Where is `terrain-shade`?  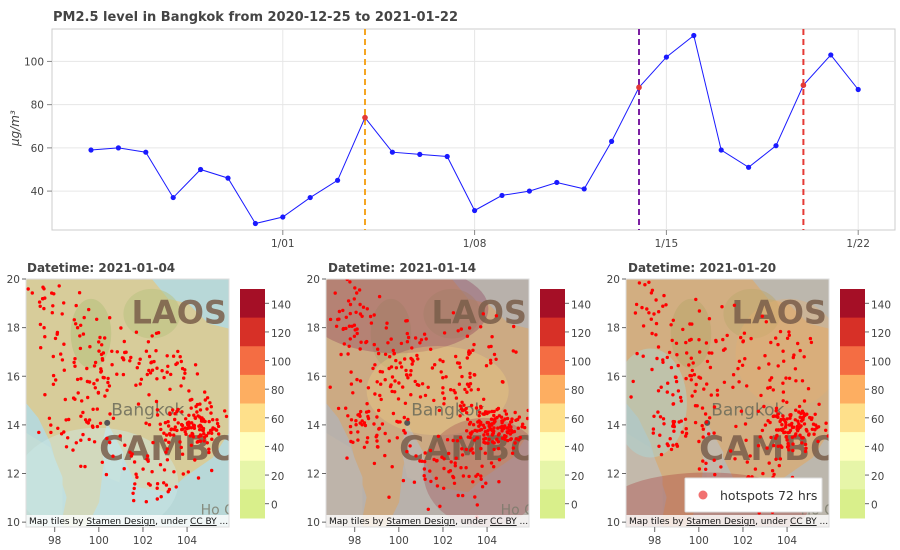 terrain-shade is located at coordinates (152, 313).